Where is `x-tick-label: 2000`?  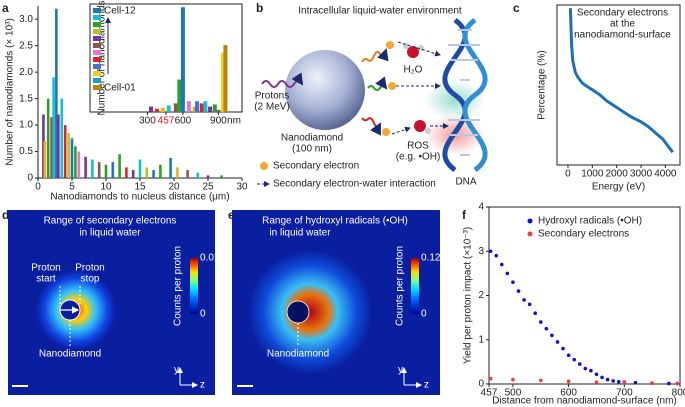
x-tick-label: 2000 is located at coordinates (617, 174).